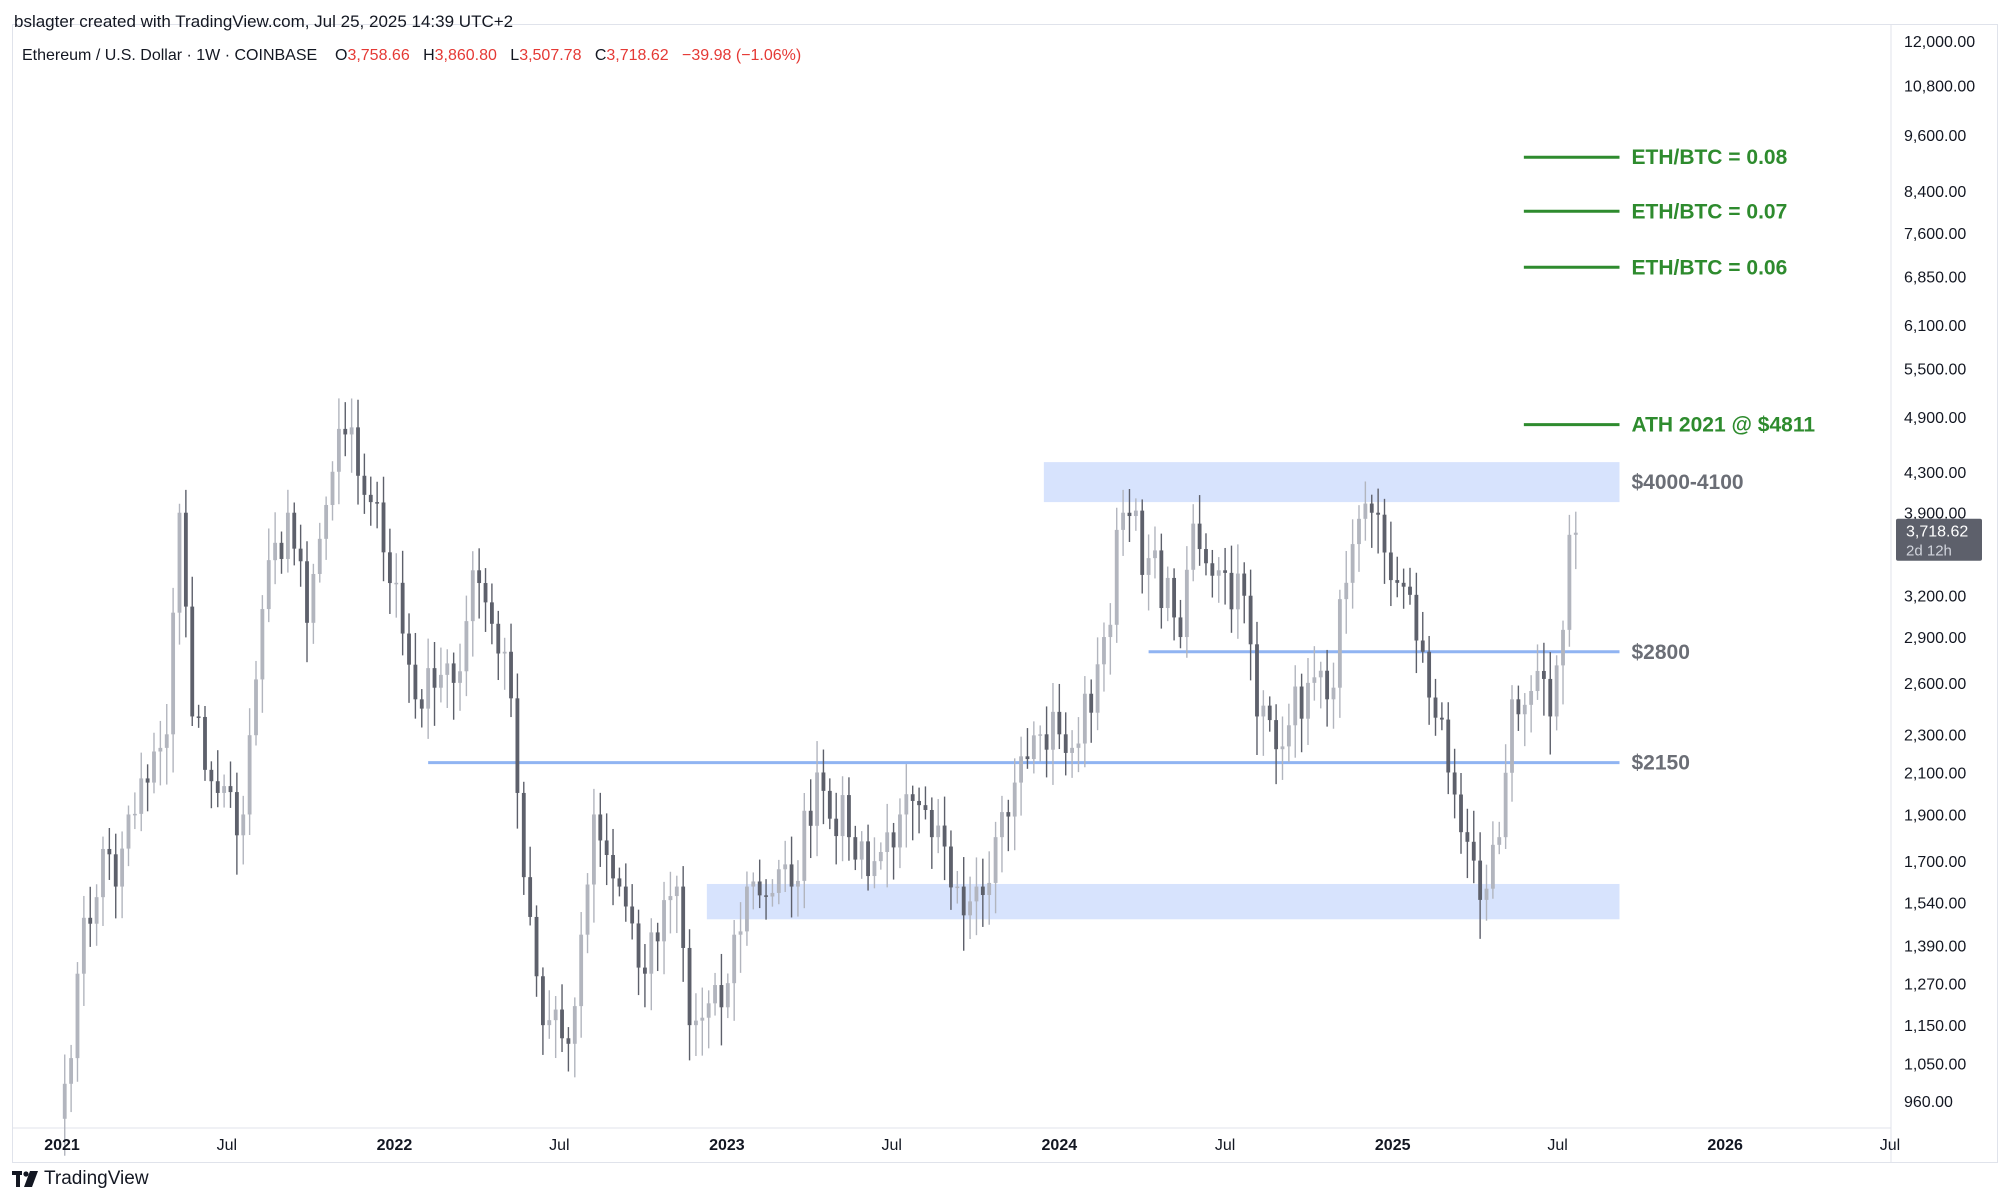 Image resolution: width=2000 pixels, height=1199 pixels. What do you see at coordinates (170, 55) in the screenshot?
I see `symbol-title: Ethereum / U.S. Dollar · 1W · COINBASE` at bounding box center [170, 55].